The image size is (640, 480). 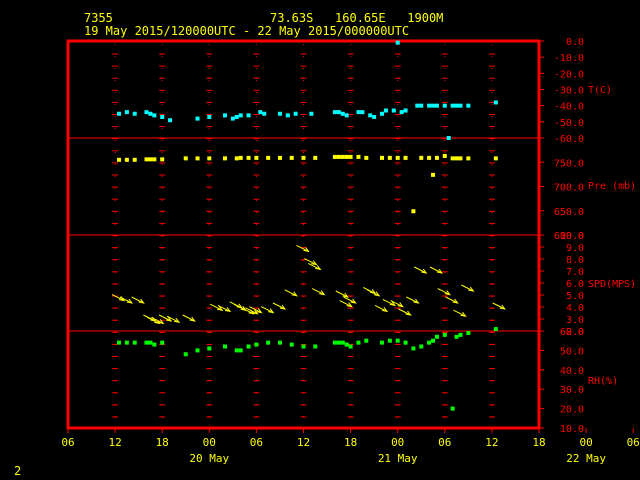 I want to click on y-tick-label: -30.0, so click(x=569, y=91).